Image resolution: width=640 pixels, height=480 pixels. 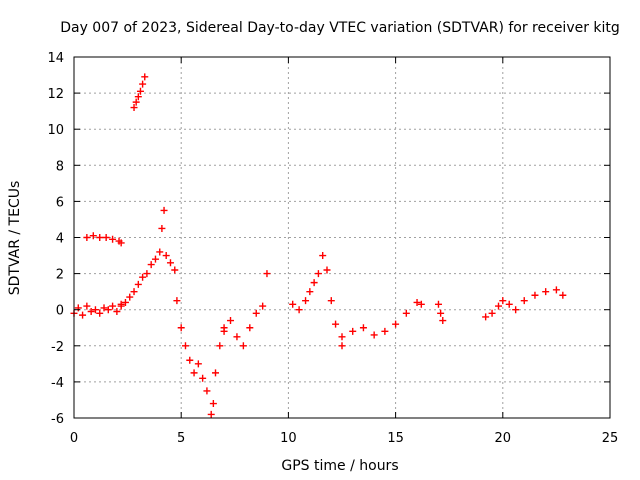 What do you see at coordinates (55, 94) in the screenshot?
I see `y-tick-label: 12` at bounding box center [55, 94].